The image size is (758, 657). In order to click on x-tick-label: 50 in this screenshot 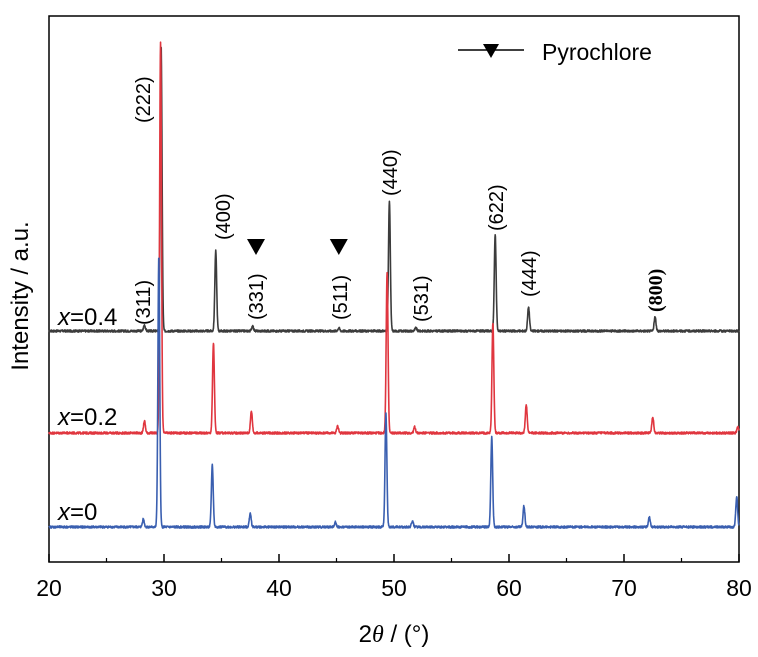, I will do `click(394, 588)`.